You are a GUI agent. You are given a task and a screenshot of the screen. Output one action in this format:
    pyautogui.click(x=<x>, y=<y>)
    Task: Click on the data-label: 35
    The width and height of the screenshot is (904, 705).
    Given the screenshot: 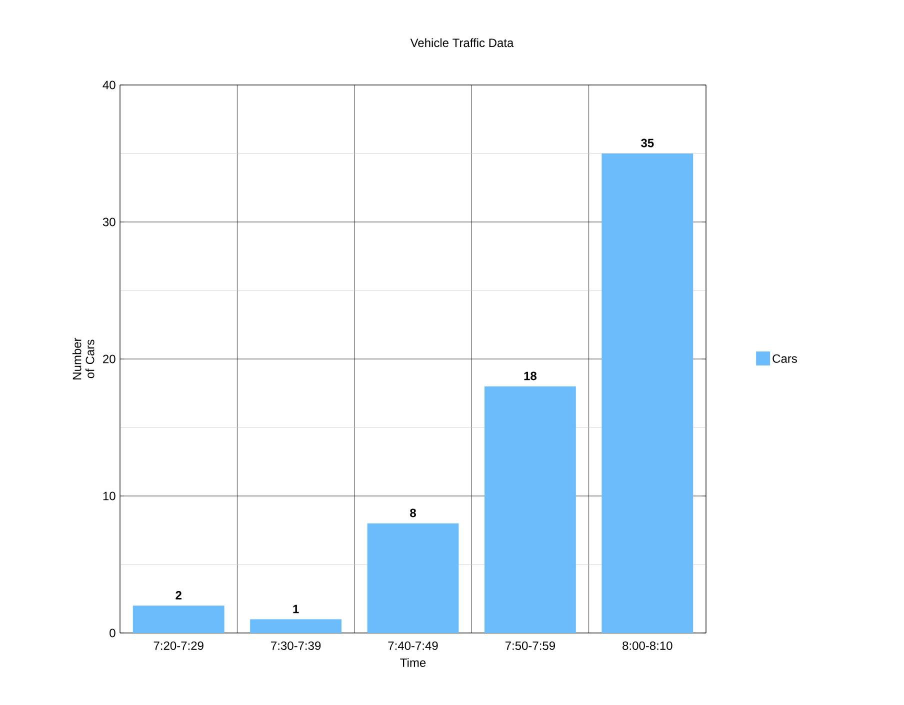 What is the action you would take?
    pyautogui.click(x=647, y=143)
    